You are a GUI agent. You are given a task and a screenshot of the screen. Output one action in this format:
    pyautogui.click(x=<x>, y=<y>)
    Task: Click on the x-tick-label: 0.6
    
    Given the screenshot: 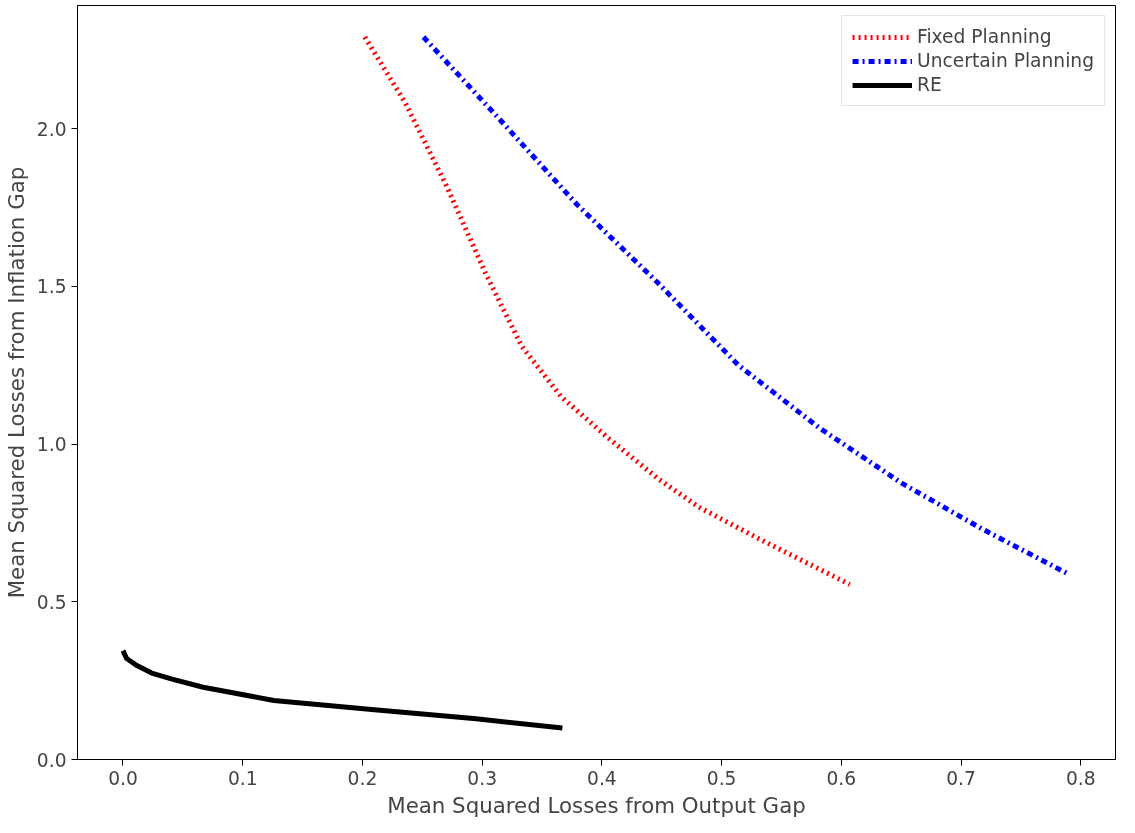 What is the action you would take?
    pyautogui.click(x=841, y=778)
    